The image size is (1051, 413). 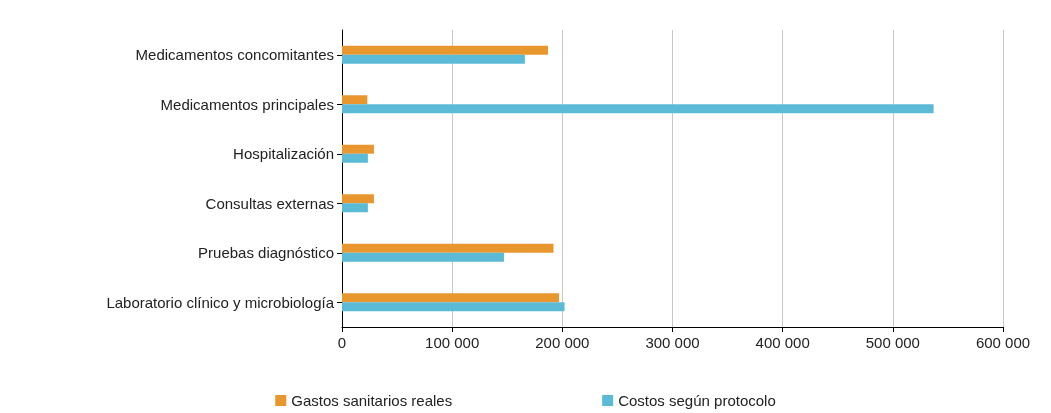 What do you see at coordinates (247, 104) in the screenshot?
I see `y-tick-label: Medicamentos principales` at bounding box center [247, 104].